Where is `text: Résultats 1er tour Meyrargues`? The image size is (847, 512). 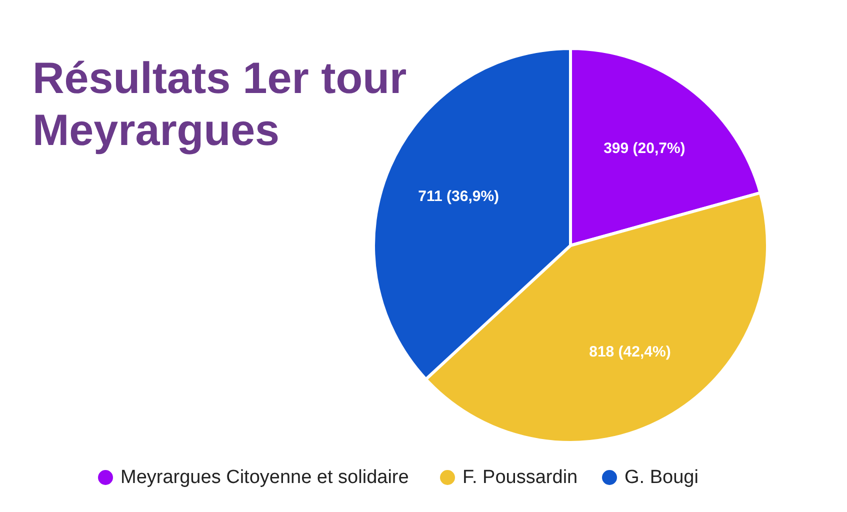 text: Résultats 1er tour Meyrargues is located at coordinates (219, 104).